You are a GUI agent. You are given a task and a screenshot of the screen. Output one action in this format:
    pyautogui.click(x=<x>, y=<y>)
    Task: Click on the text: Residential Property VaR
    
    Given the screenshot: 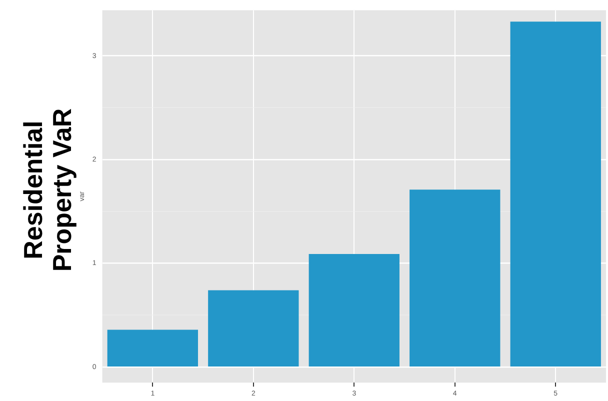 What is the action you would take?
    pyautogui.click(x=47, y=190)
    